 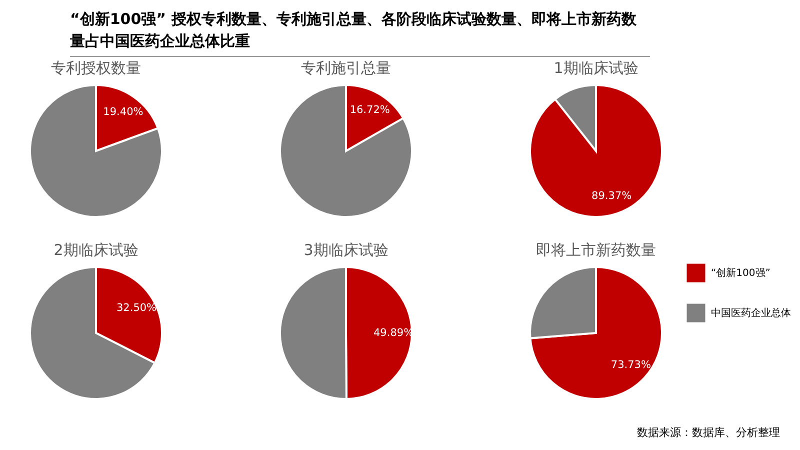 What do you see at coordinates (346, 250) in the screenshot?
I see `chart-title: 3期临床试验` at bounding box center [346, 250].